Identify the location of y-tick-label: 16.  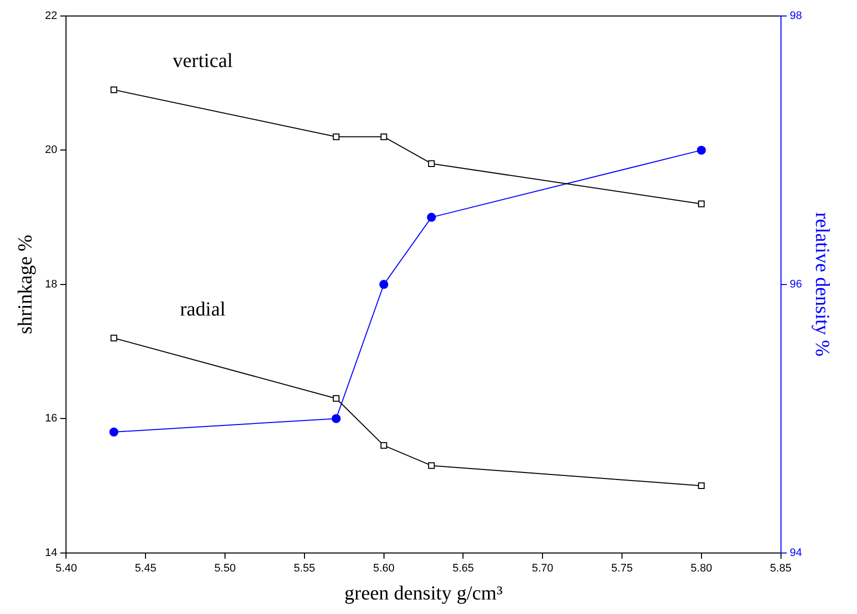
(51, 418).